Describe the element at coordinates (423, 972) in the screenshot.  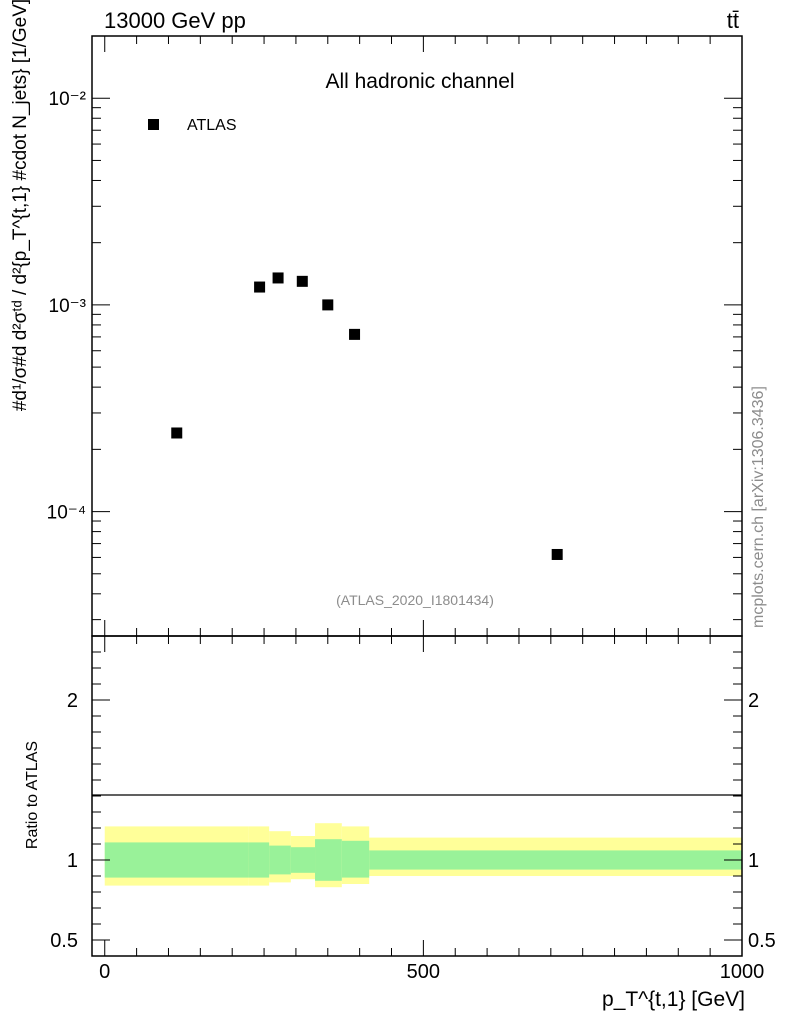
I see `x-tick-label: 500` at that location.